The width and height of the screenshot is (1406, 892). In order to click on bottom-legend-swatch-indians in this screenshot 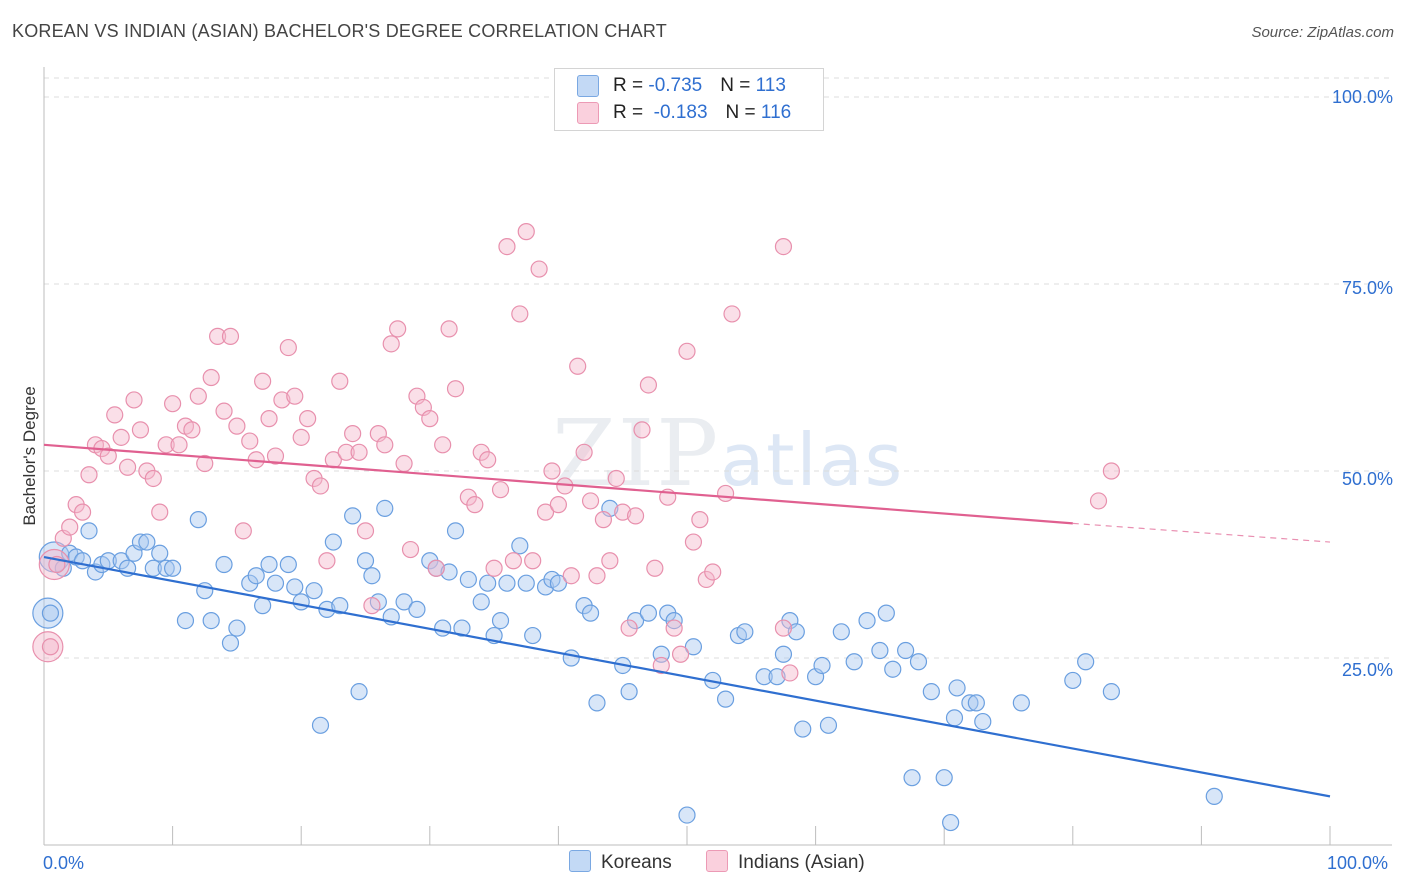, I will do `click(717, 861)`.